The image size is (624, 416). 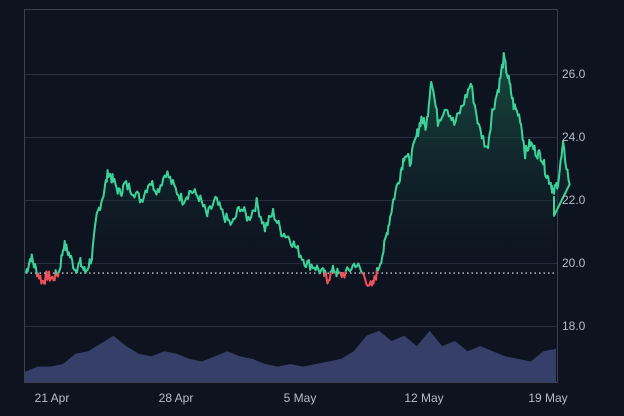 I want to click on x-tick-label: 12 May, so click(x=424, y=398).